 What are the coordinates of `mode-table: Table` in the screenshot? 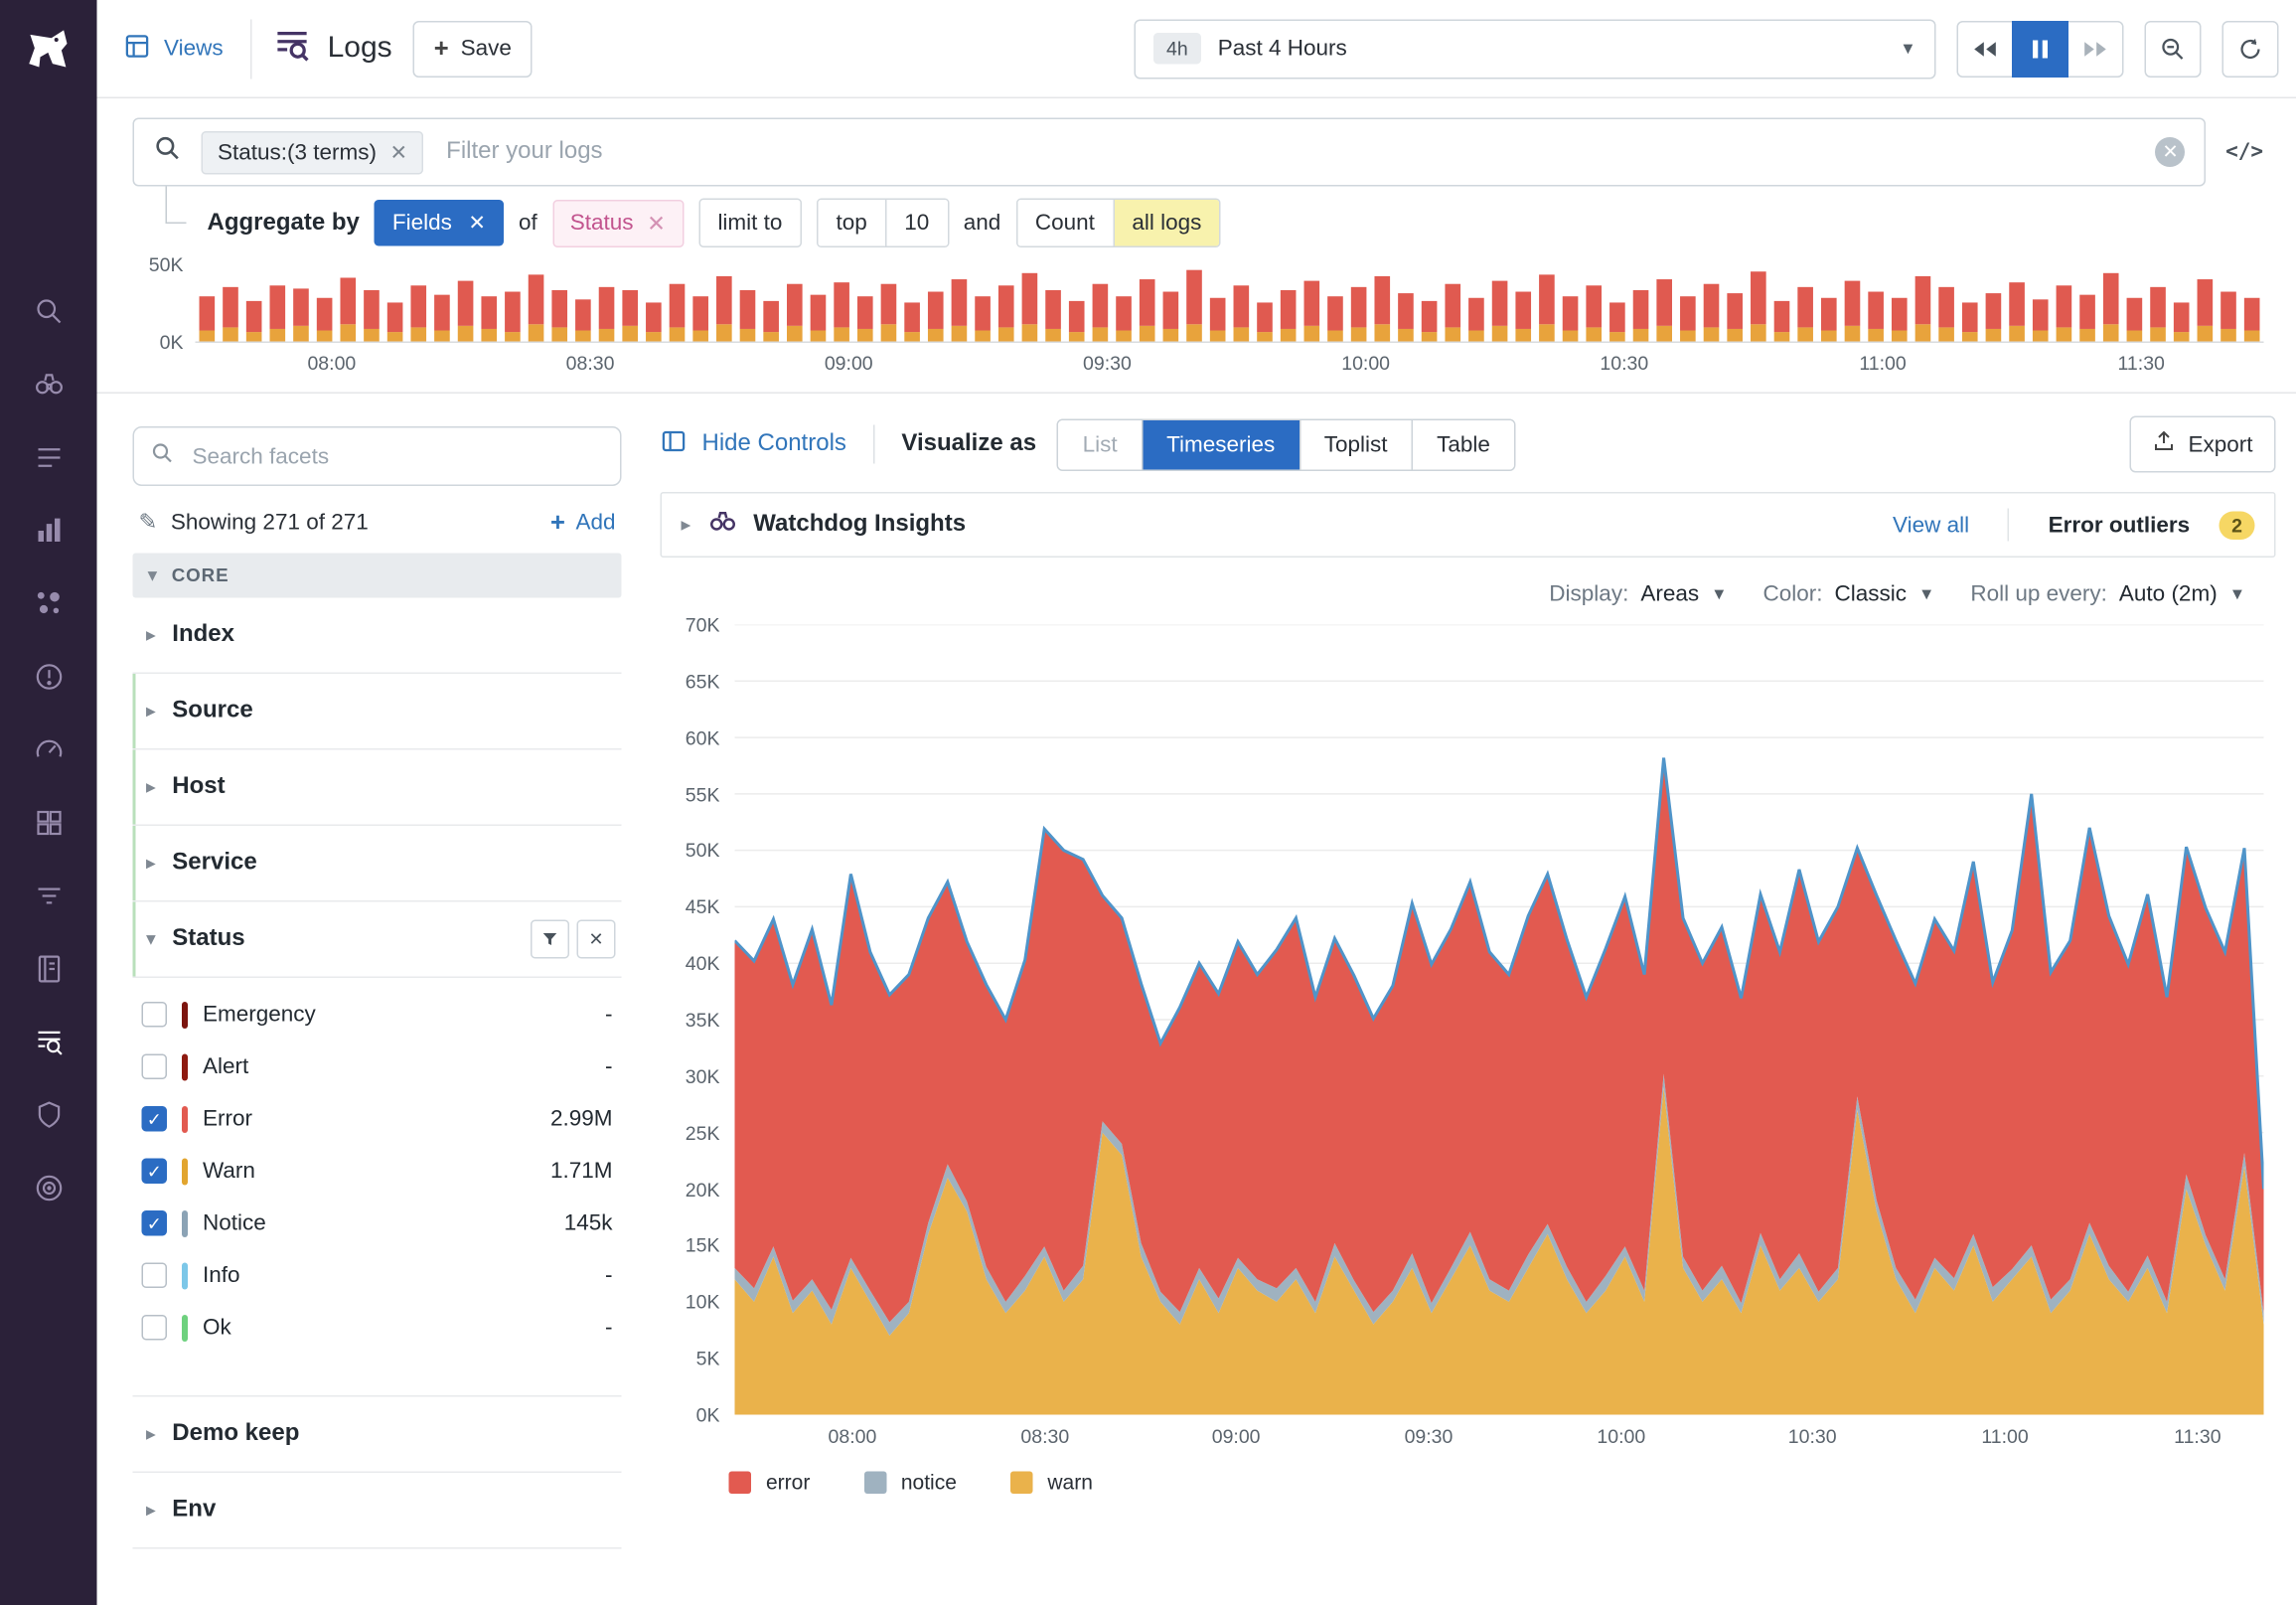 It's located at (1462, 444).